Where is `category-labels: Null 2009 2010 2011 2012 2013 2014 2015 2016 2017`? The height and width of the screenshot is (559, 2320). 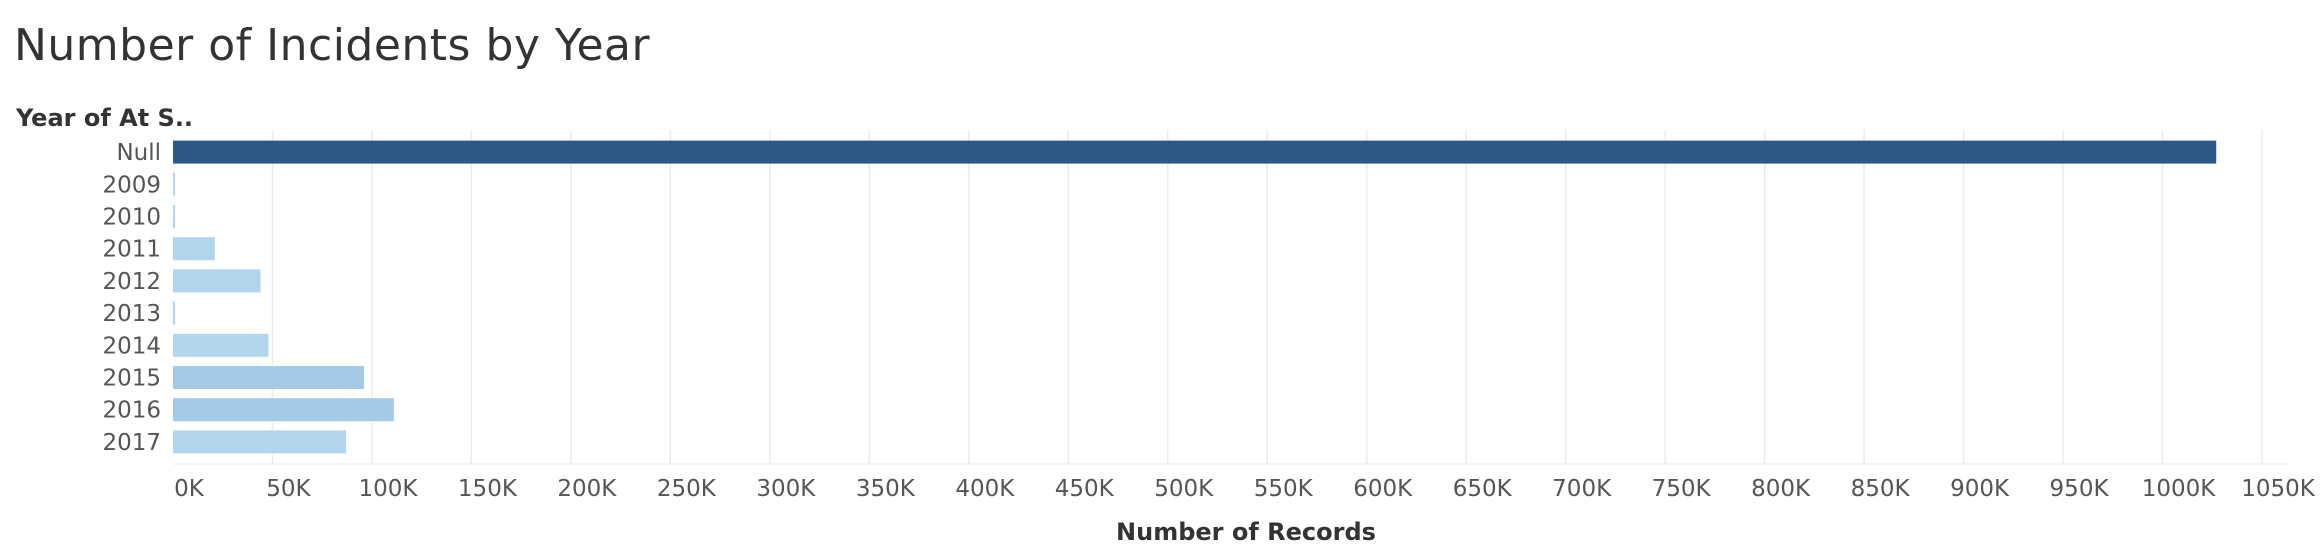
category-labels: Null 2009 2010 2011 2012 2013 2014 2015 2016 2017 is located at coordinates (131, 298).